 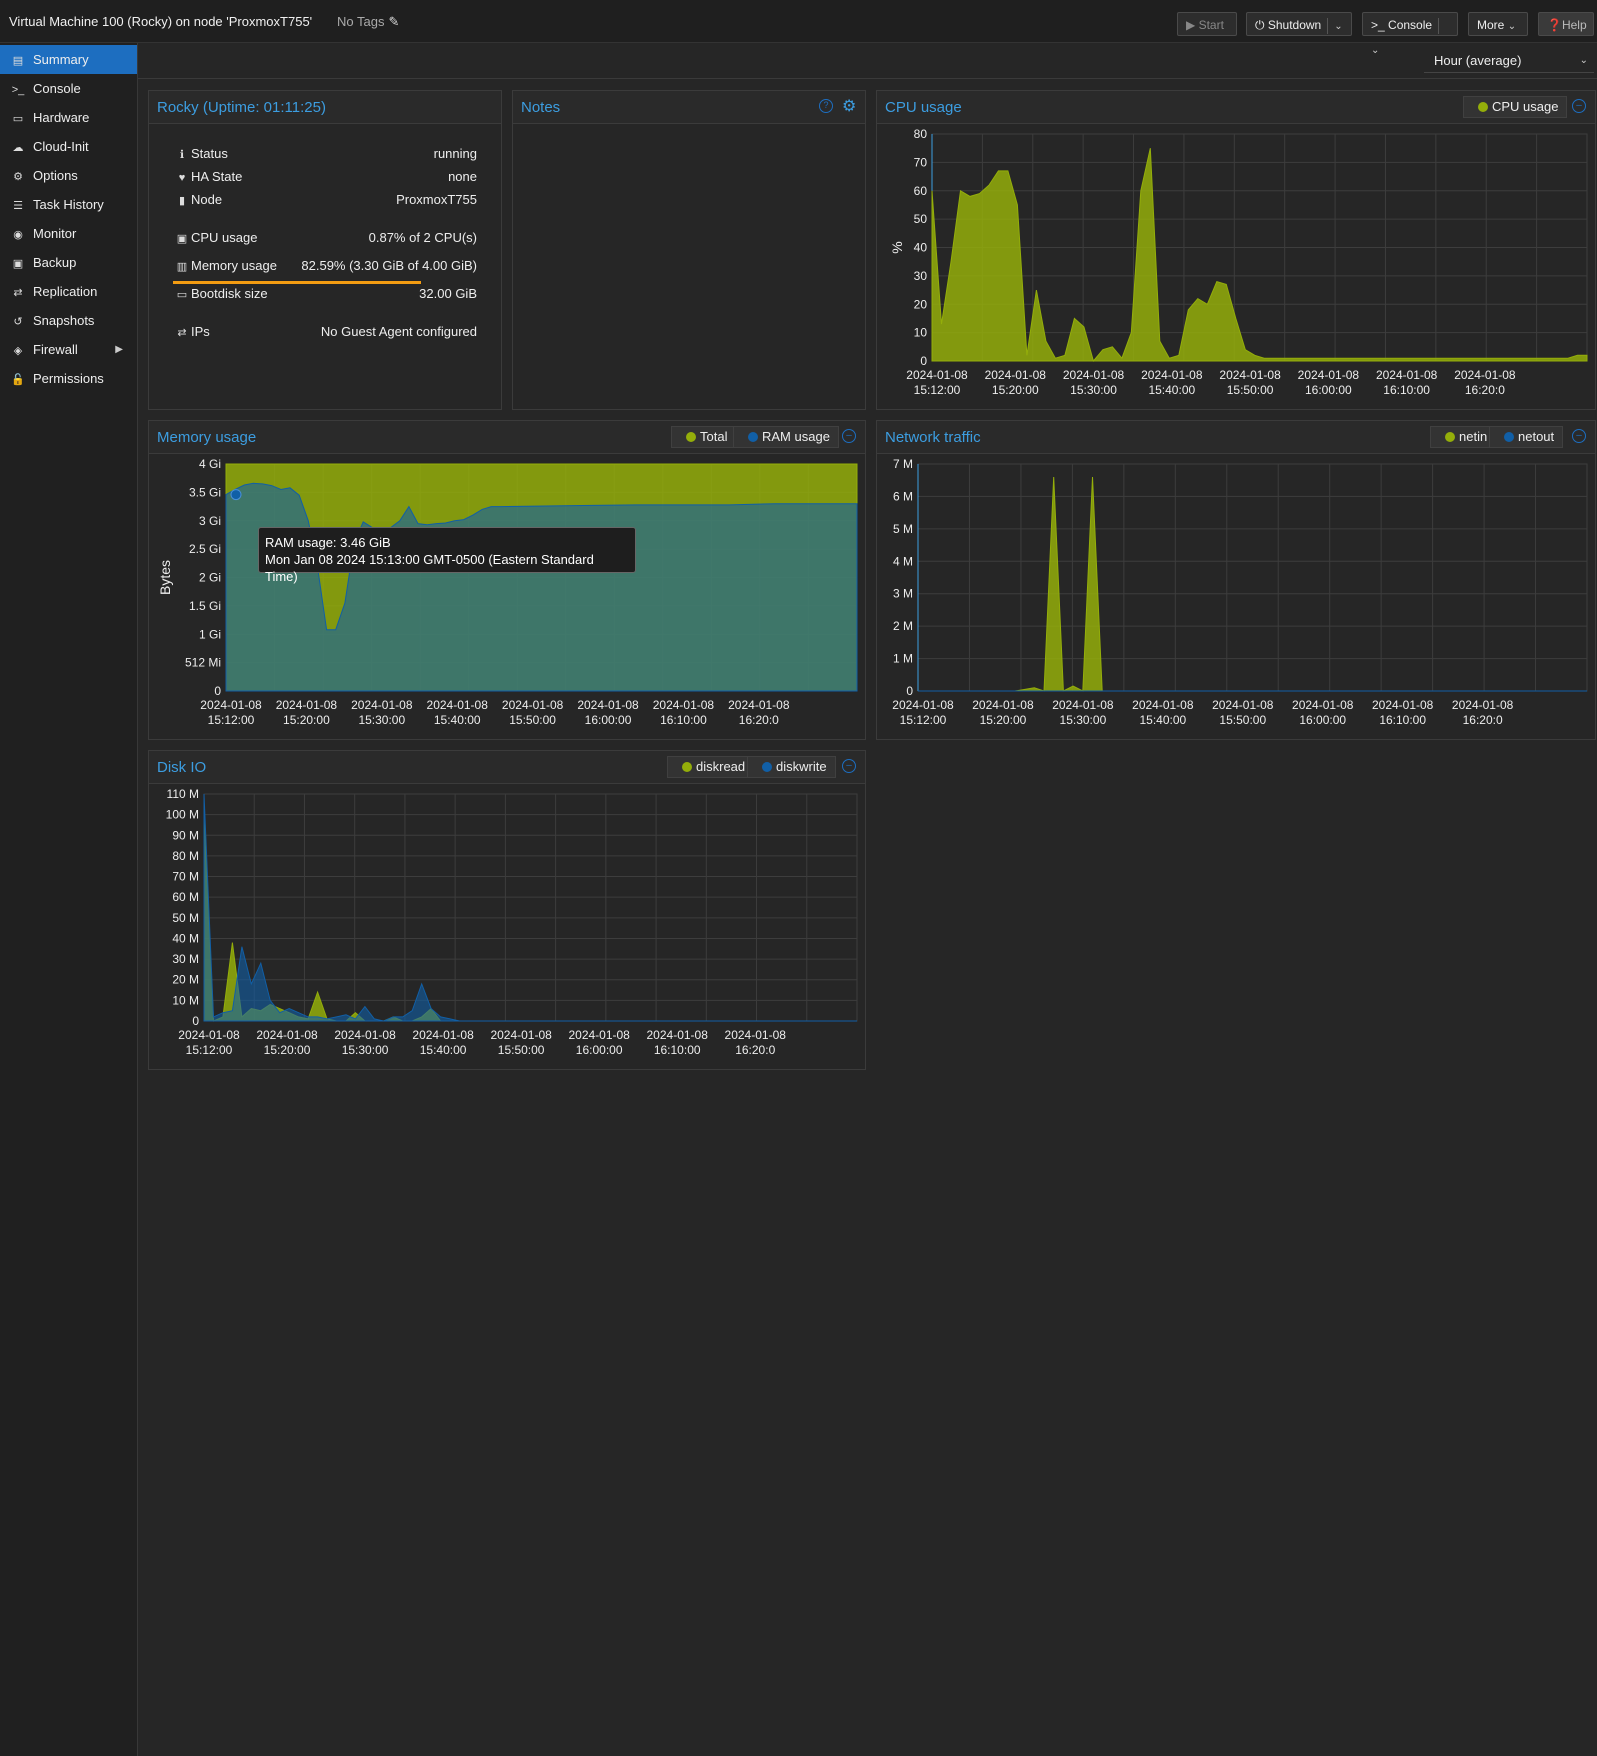 What do you see at coordinates (1172, 382) in the screenshot?
I see `x-tick-label: 2024-01-08 15:40:00` at bounding box center [1172, 382].